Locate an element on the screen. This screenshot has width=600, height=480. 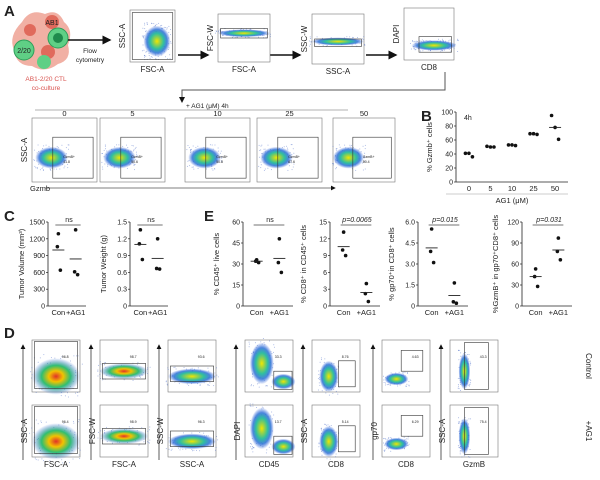
d-plot-4-1: 5.14 CD8 SSC-A is located at coordinates (330, 436).